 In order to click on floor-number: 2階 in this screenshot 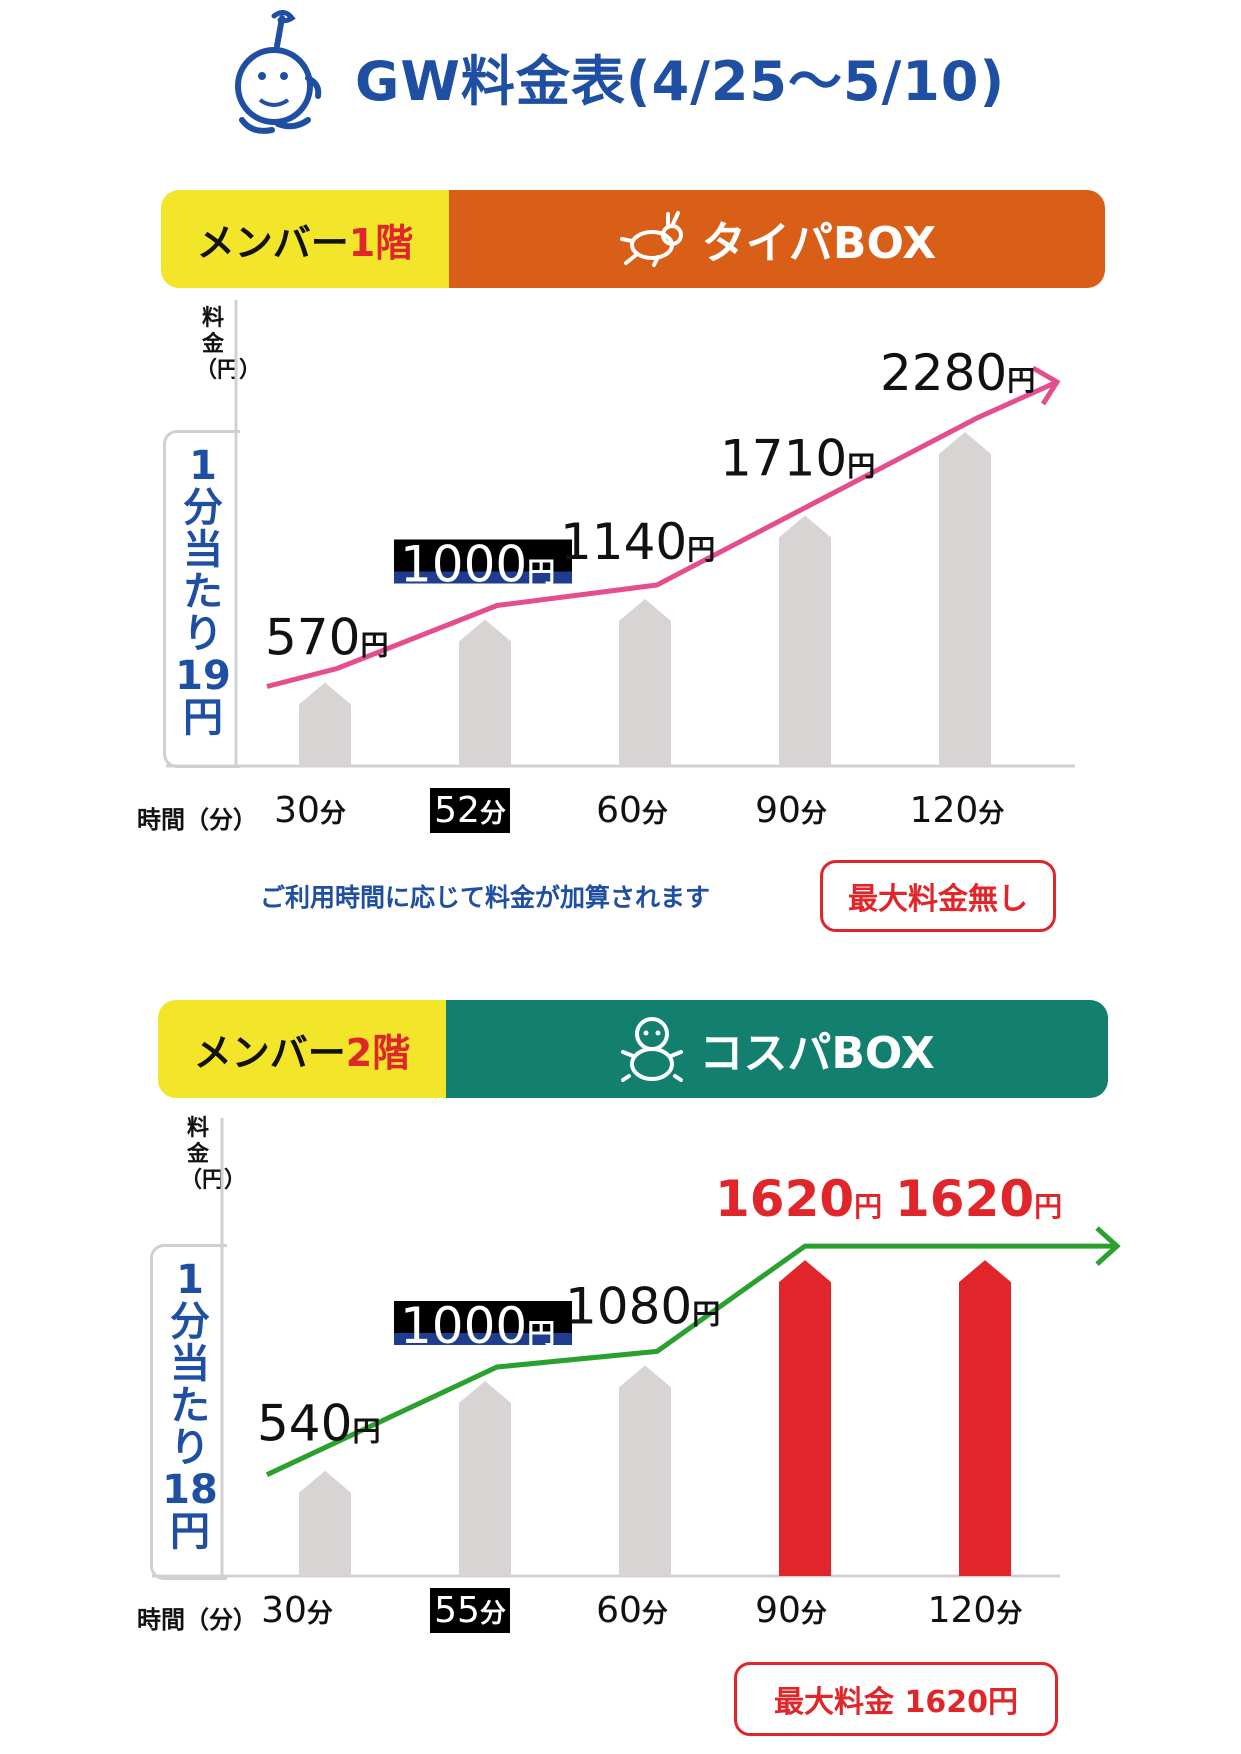, I will do `click(378, 1052)`.